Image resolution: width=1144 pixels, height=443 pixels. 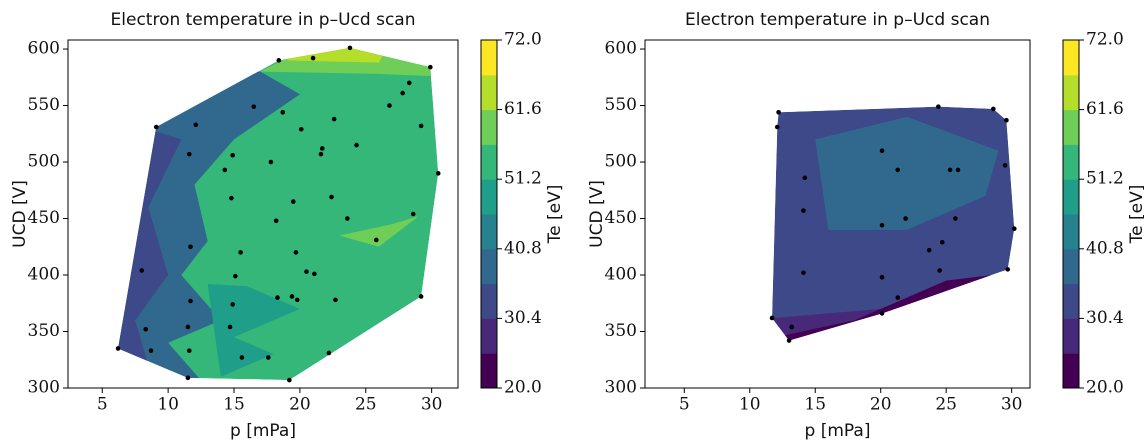 What do you see at coordinates (1105, 109) in the screenshot?
I see `colorbar-tick-label: 61.6` at bounding box center [1105, 109].